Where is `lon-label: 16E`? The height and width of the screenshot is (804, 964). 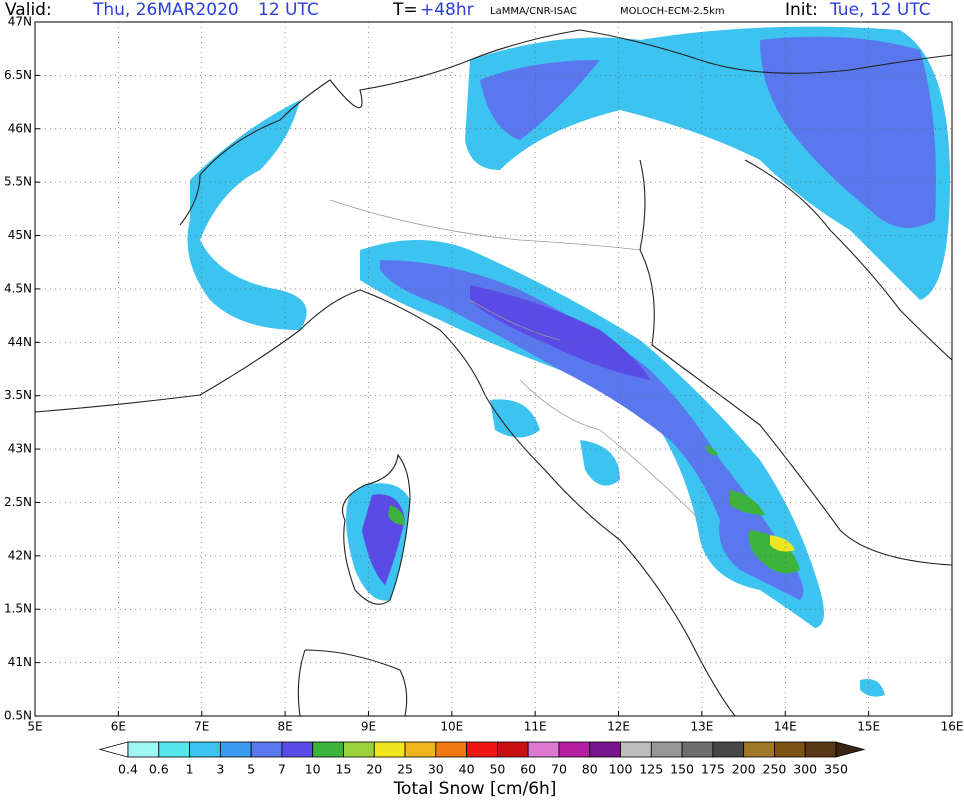
lon-label: 16E is located at coordinates (952, 727).